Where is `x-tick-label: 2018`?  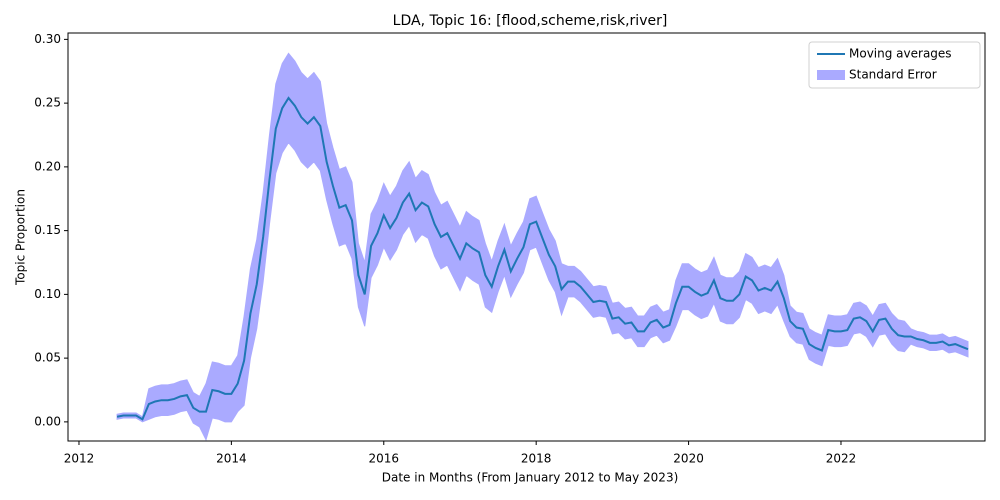 x-tick-label: 2018 is located at coordinates (536, 459).